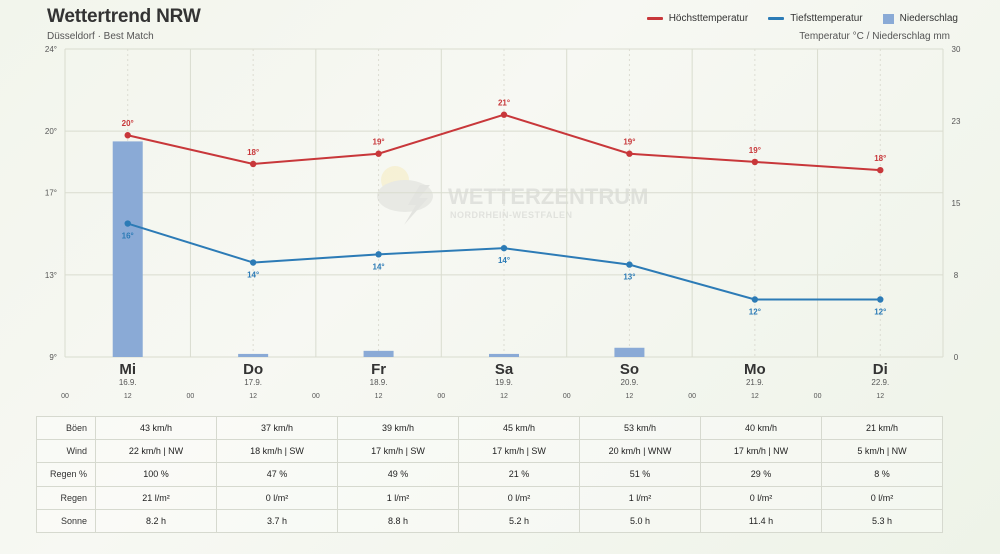 This screenshot has height=554, width=1000. What do you see at coordinates (956, 49) in the screenshot?
I see `y-right-tick-label: 30` at bounding box center [956, 49].